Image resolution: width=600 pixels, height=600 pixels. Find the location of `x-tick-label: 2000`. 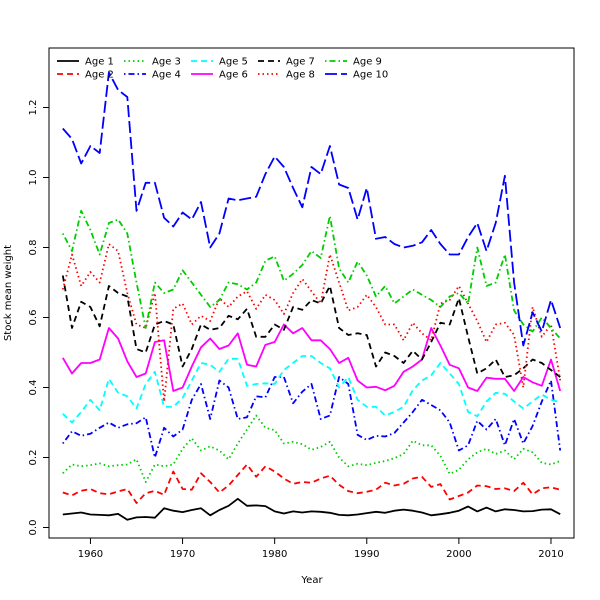

x-tick-label: 2000 is located at coordinates (458, 554).